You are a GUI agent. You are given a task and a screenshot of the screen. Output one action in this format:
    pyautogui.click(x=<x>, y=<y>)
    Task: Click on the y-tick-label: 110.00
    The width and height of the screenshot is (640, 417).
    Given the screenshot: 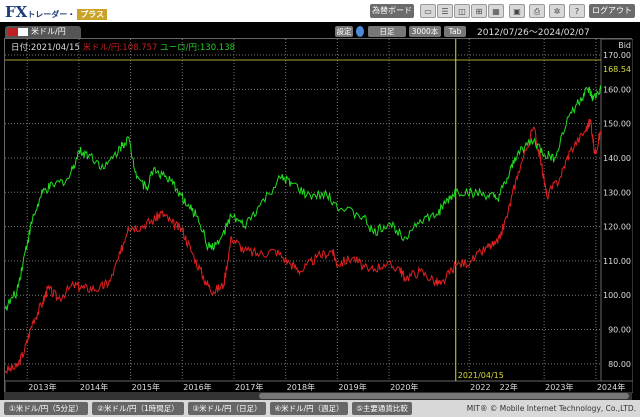 What is the action you would take?
    pyautogui.click(x=617, y=261)
    